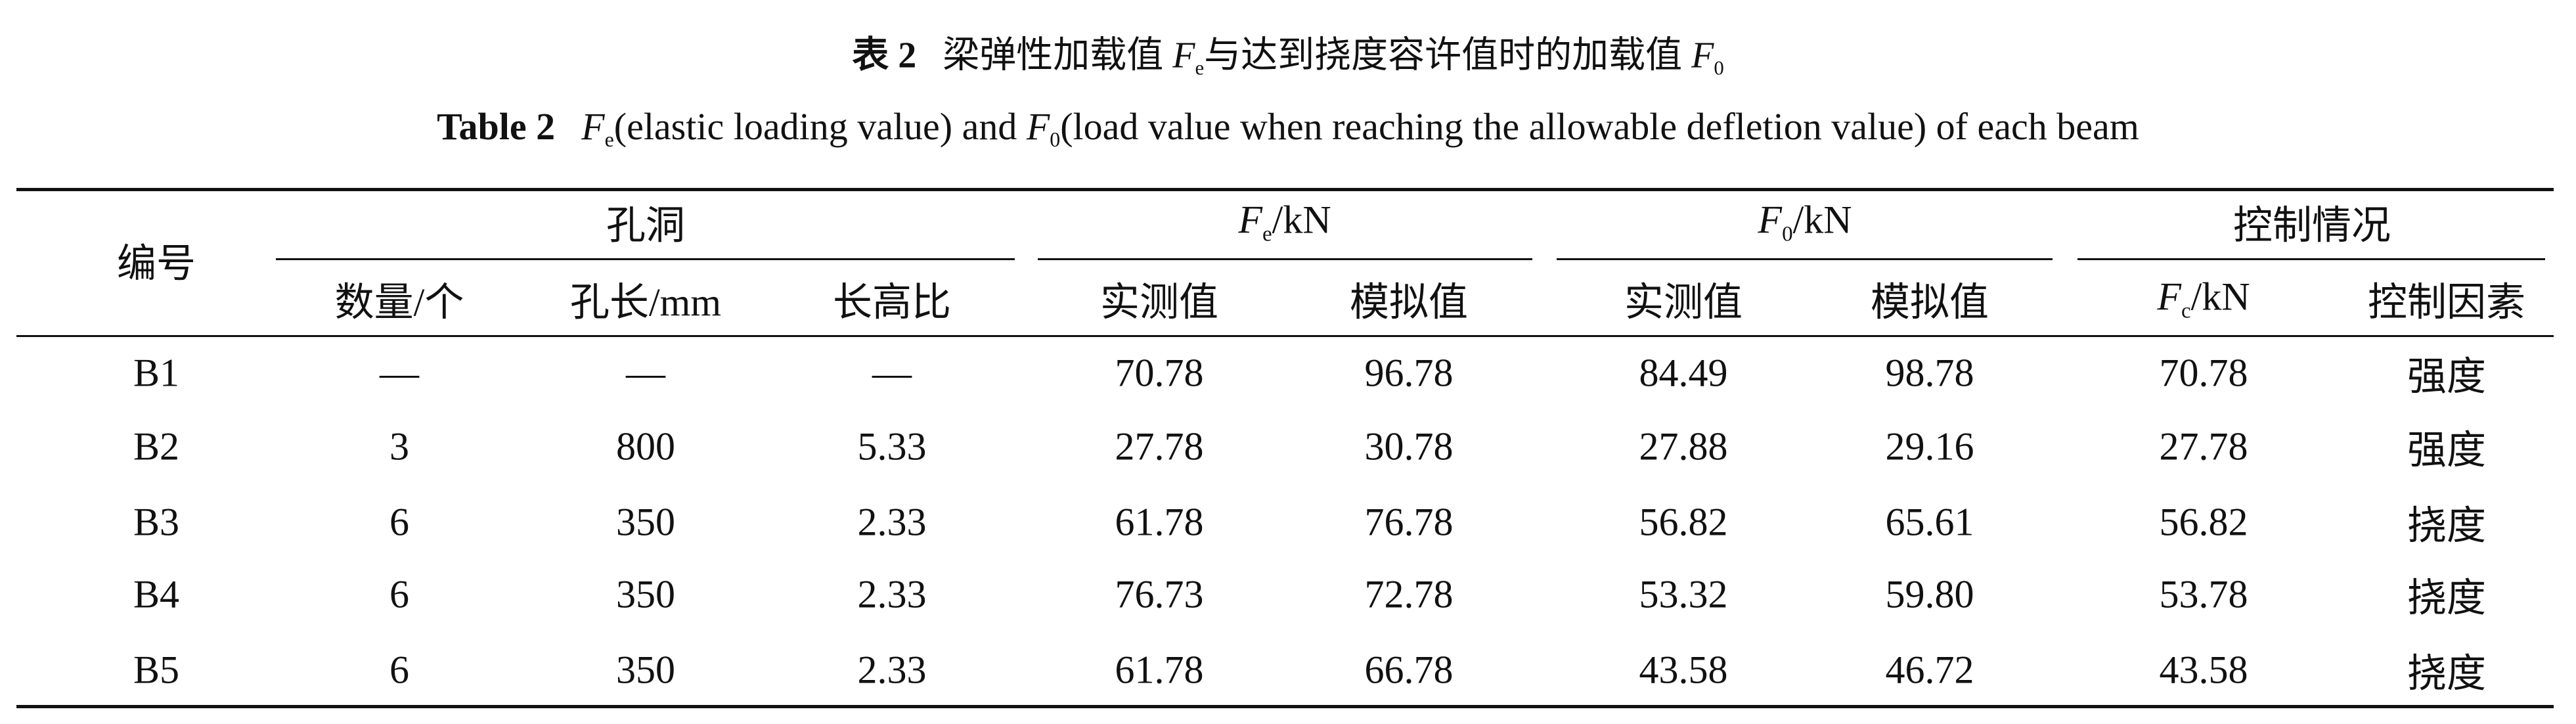  I want to click on subheader-cell: 孔长/mm, so click(645, 303).